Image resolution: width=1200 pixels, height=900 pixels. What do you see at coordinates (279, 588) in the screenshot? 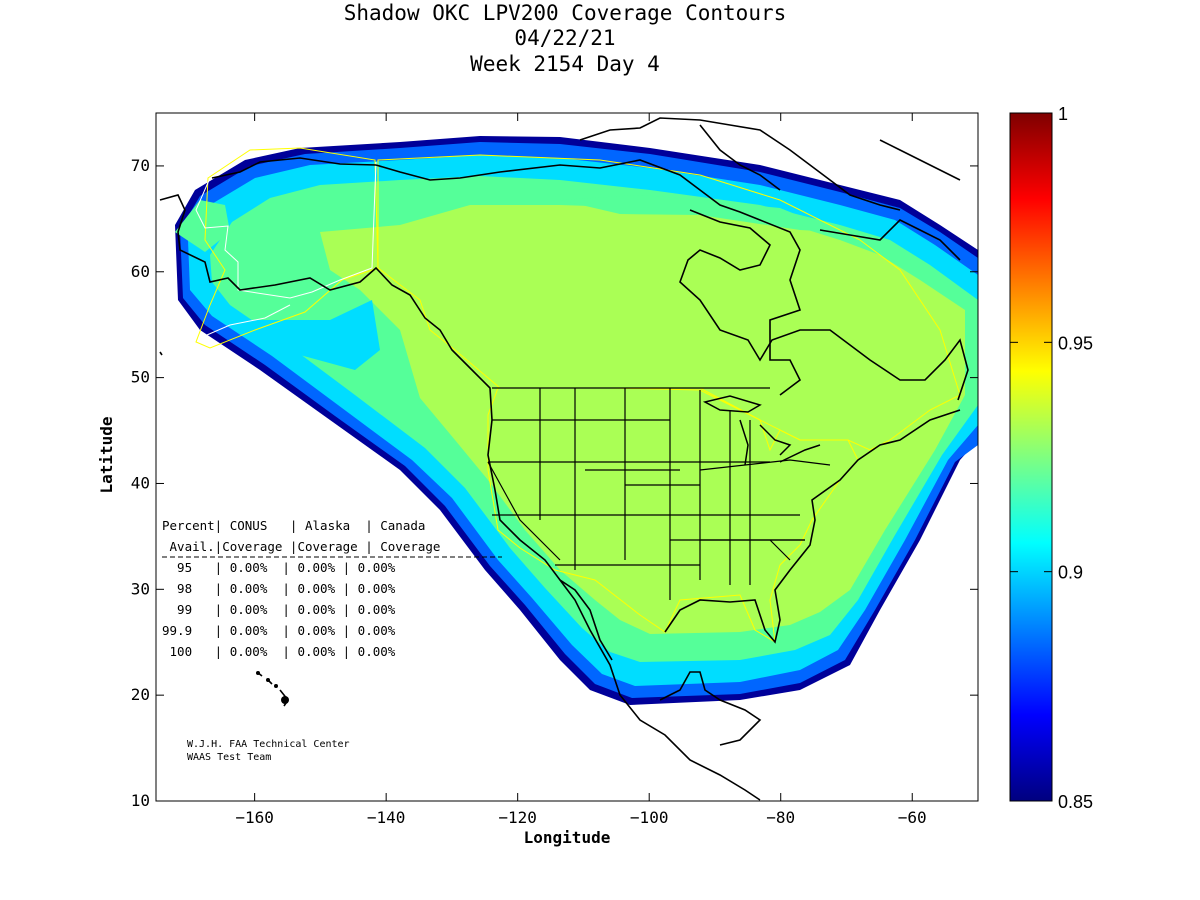
I see `table-row: 98 | 0.00% | 0.00% | 0.00%` at bounding box center [279, 588].